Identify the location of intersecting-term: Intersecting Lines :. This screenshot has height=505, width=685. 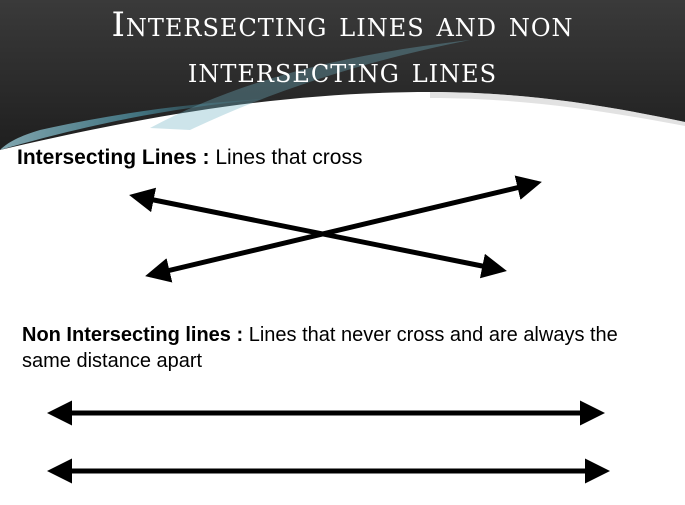
(113, 157).